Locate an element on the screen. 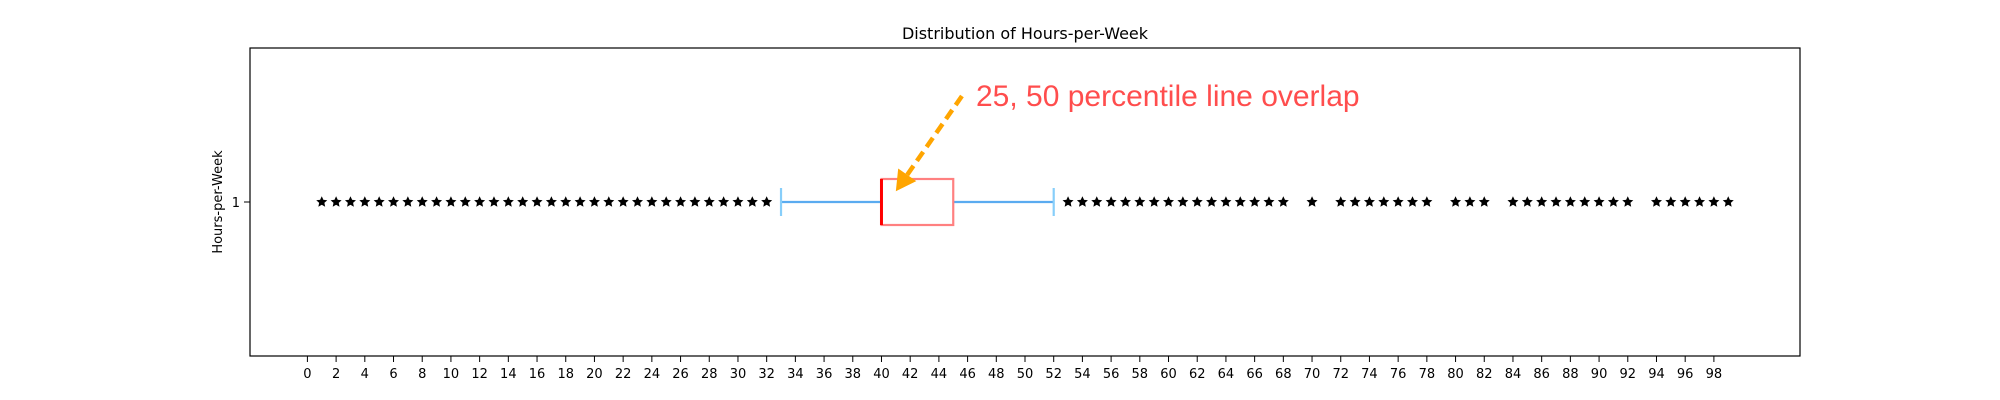  x-tick-label: 16 is located at coordinates (537, 374).